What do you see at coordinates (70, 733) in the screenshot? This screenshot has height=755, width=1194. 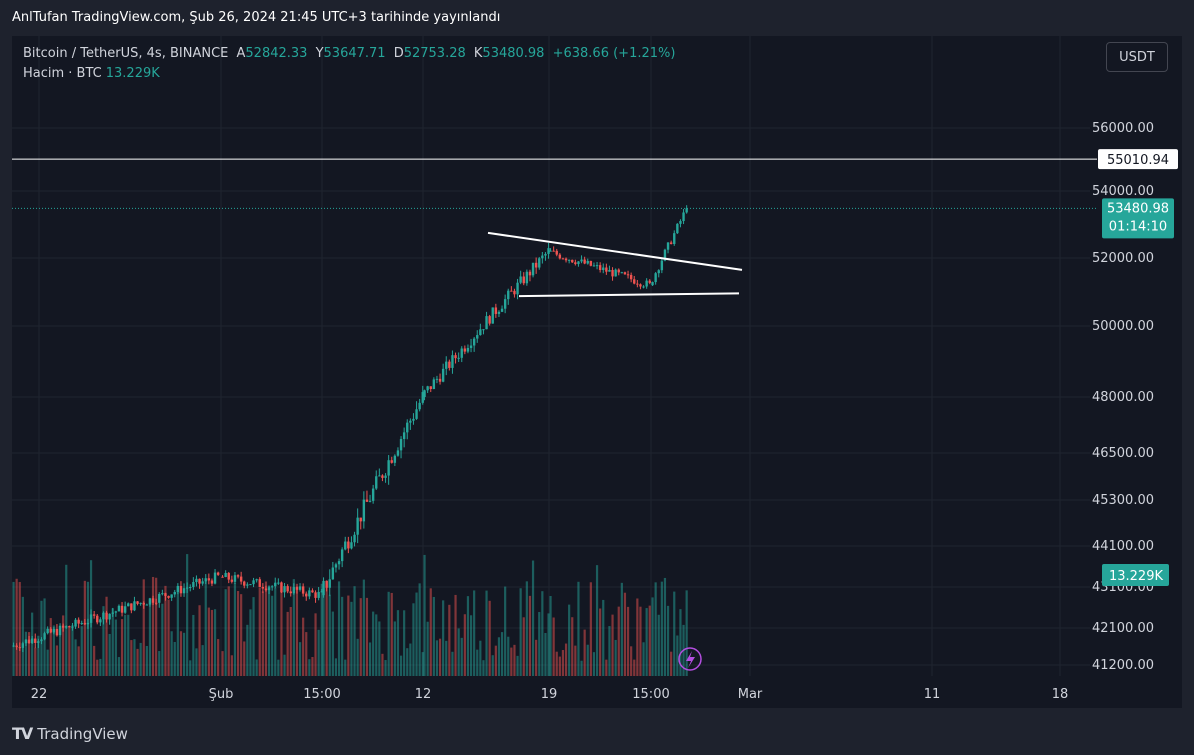 I see `tradingview-logo: TV TradingView` at bounding box center [70, 733].